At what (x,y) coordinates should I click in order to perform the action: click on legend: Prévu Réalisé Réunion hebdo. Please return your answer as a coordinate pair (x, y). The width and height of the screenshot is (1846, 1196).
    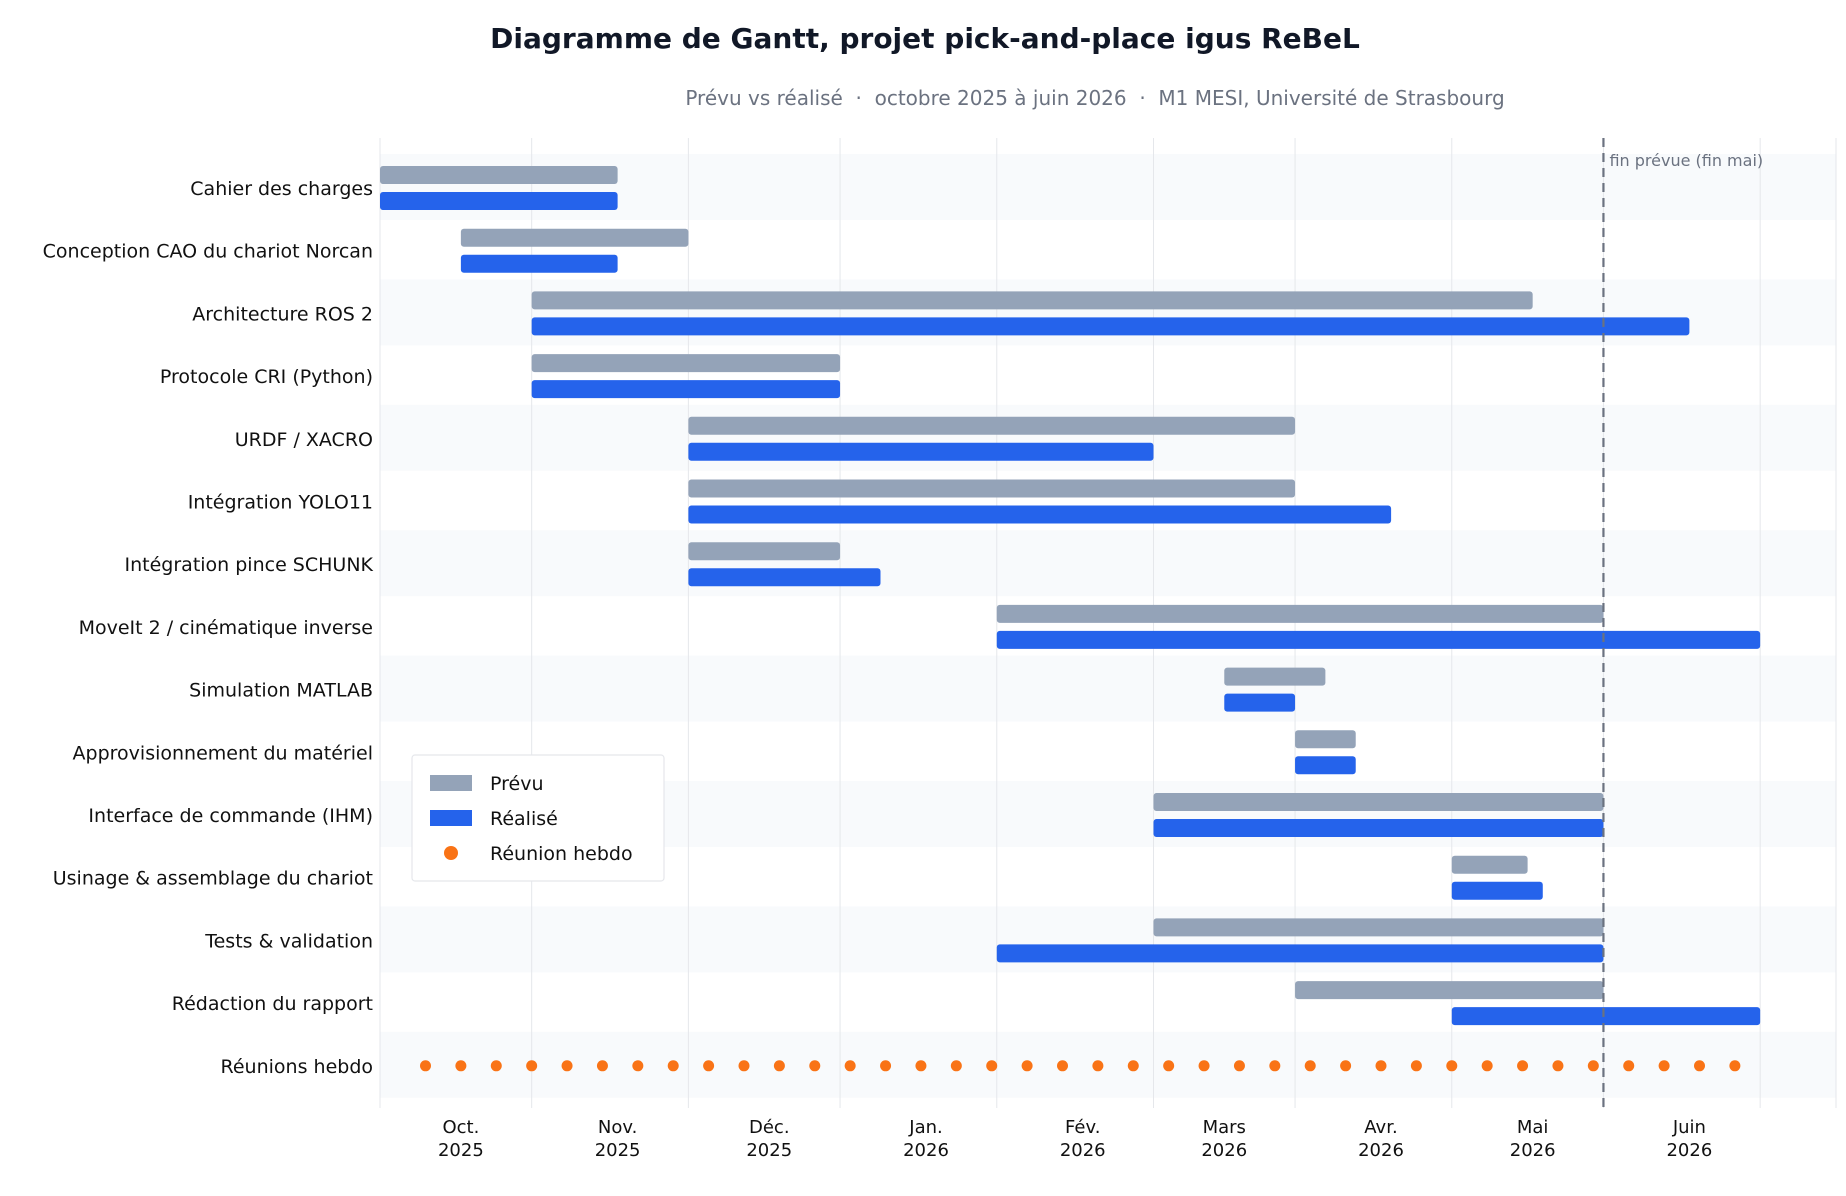
    Looking at the image, I should click on (538, 818).